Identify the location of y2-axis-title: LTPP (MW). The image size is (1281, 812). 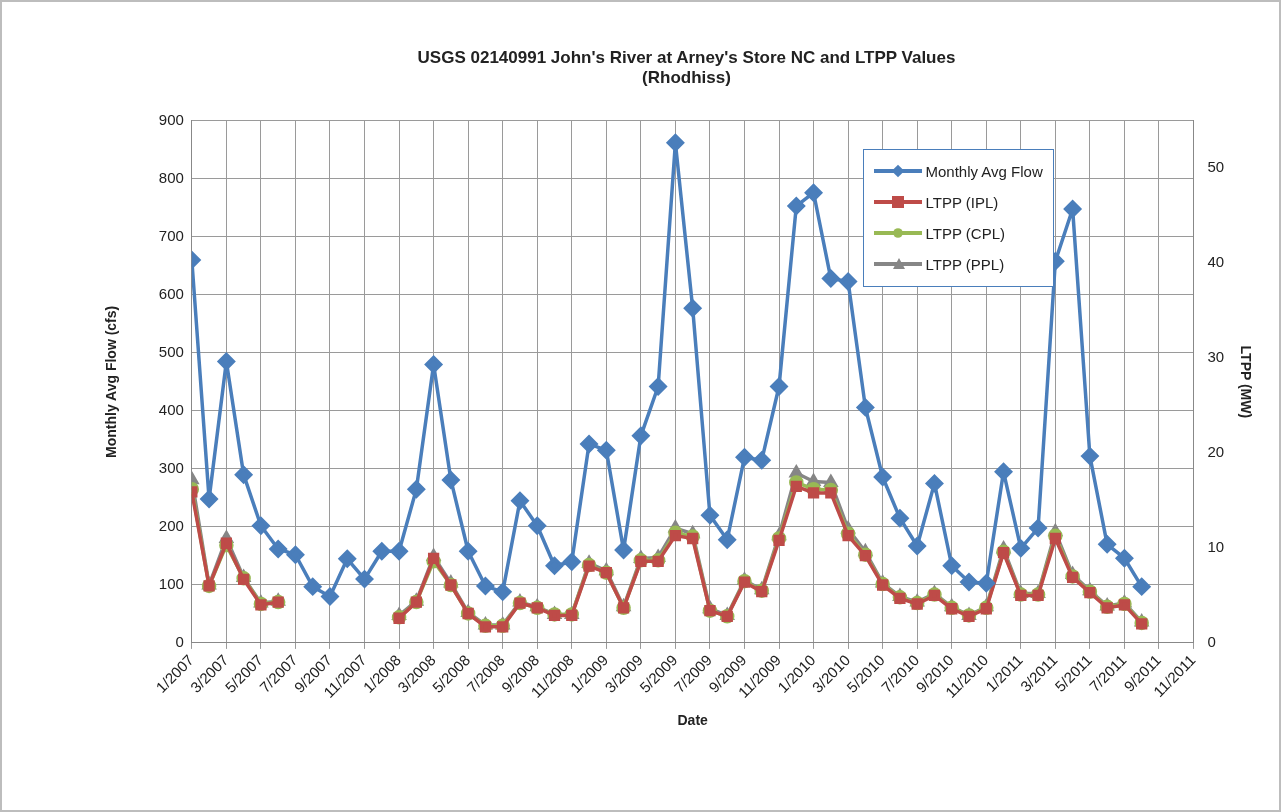
(1245, 382).